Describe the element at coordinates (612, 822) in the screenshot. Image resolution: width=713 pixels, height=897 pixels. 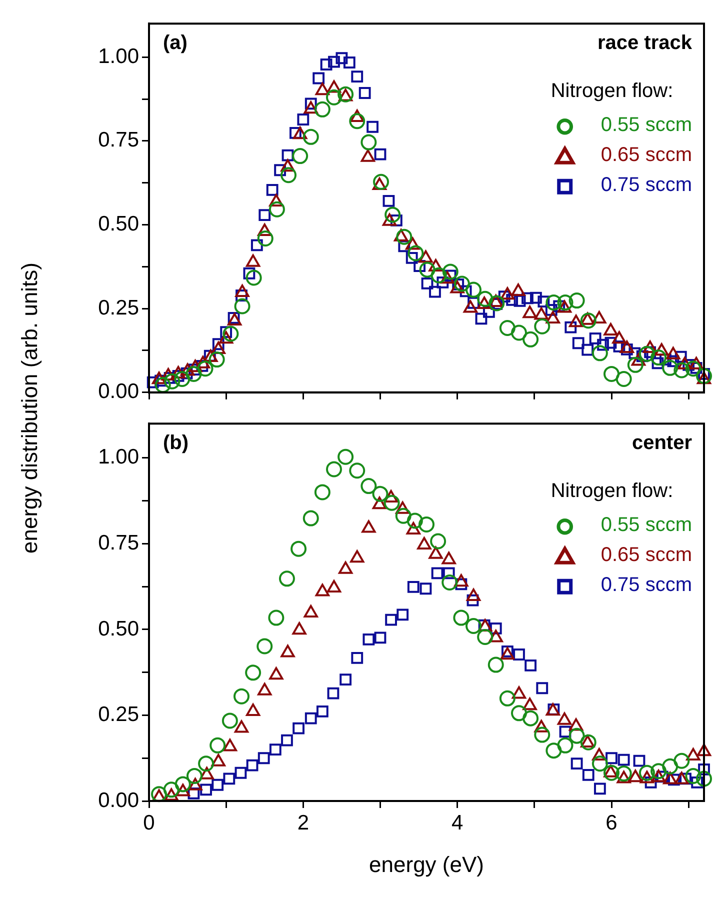
I see `x-tick-label: 6` at that location.